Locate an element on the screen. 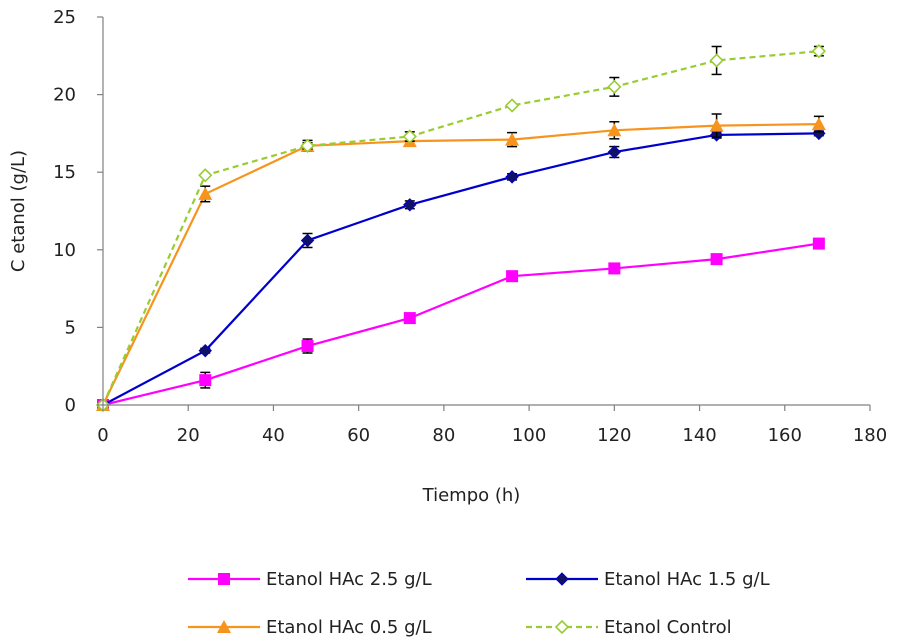 This screenshot has height=644, width=918. x-tick-label: 20 is located at coordinates (188, 435).